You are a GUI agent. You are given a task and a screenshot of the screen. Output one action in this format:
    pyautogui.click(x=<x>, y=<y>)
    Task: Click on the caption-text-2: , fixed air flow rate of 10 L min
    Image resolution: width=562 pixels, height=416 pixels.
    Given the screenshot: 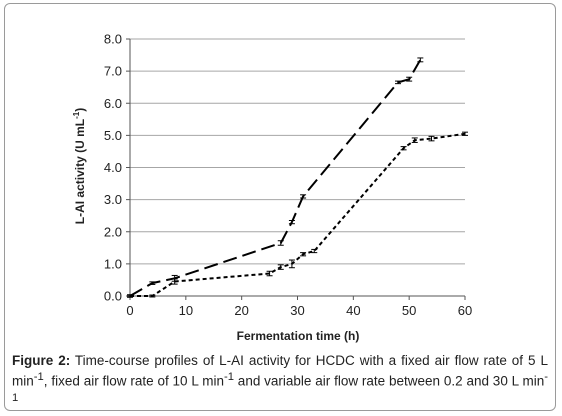 What is the action you would take?
    pyautogui.click(x=133, y=381)
    